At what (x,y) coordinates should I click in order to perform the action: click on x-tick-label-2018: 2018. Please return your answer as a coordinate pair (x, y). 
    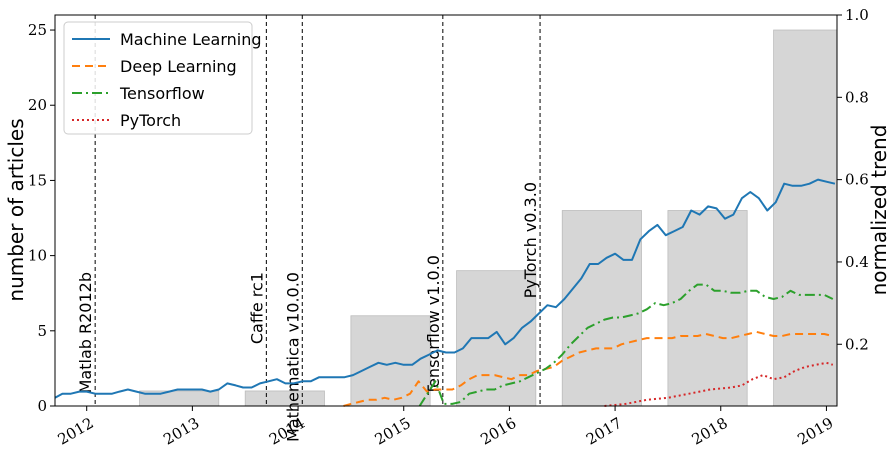
    Looking at the image, I should click on (710, 431).